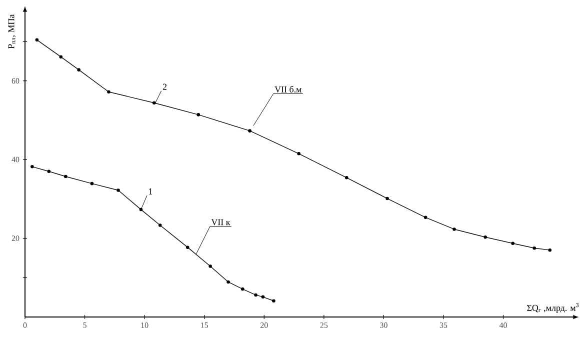  What do you see at coordinates (12, 31) in the screenshot?
I see `y-axis-title: P$_{пл}$, МПа` at bounding box center [12, 31].